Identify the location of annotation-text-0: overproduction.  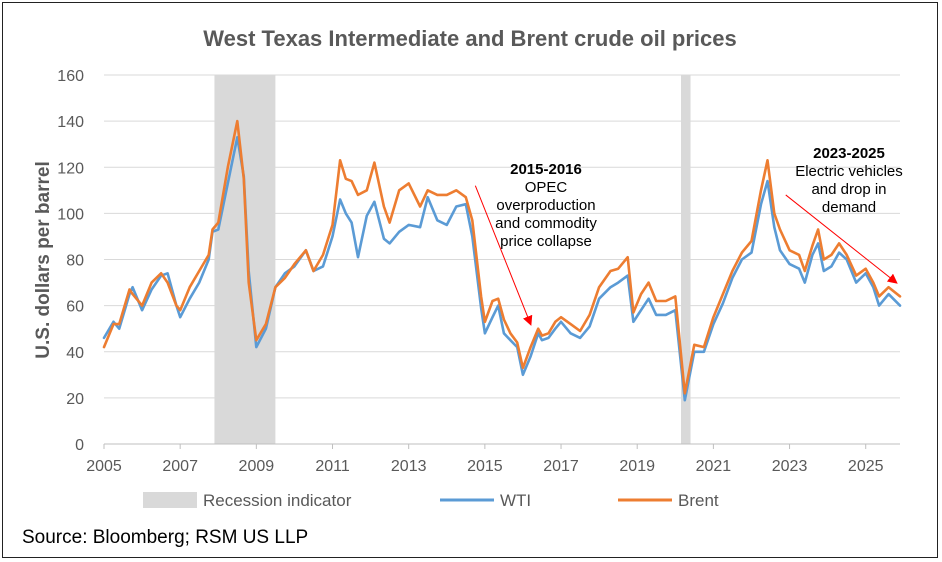
(545, 205).